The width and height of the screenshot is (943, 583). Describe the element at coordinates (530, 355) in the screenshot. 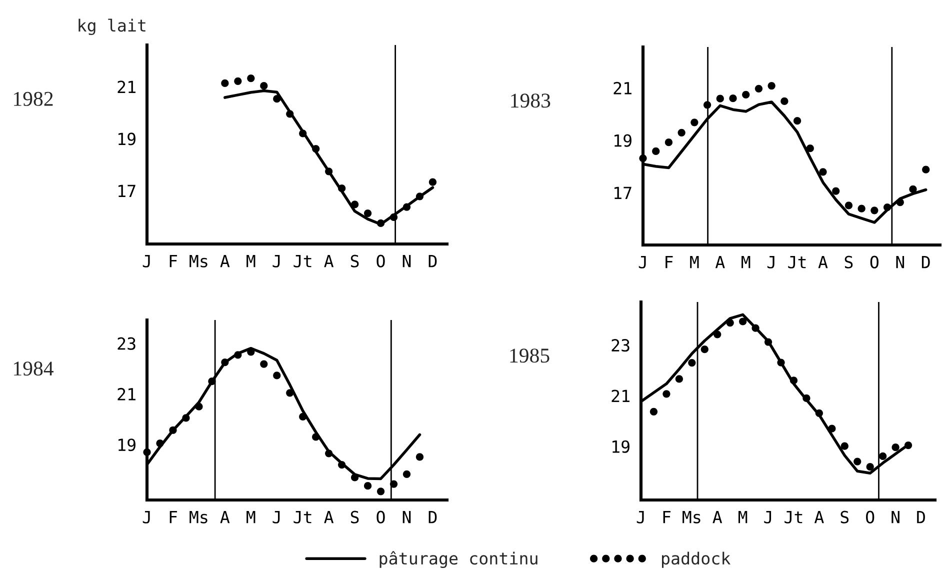

I see `text: 1985` at that location.